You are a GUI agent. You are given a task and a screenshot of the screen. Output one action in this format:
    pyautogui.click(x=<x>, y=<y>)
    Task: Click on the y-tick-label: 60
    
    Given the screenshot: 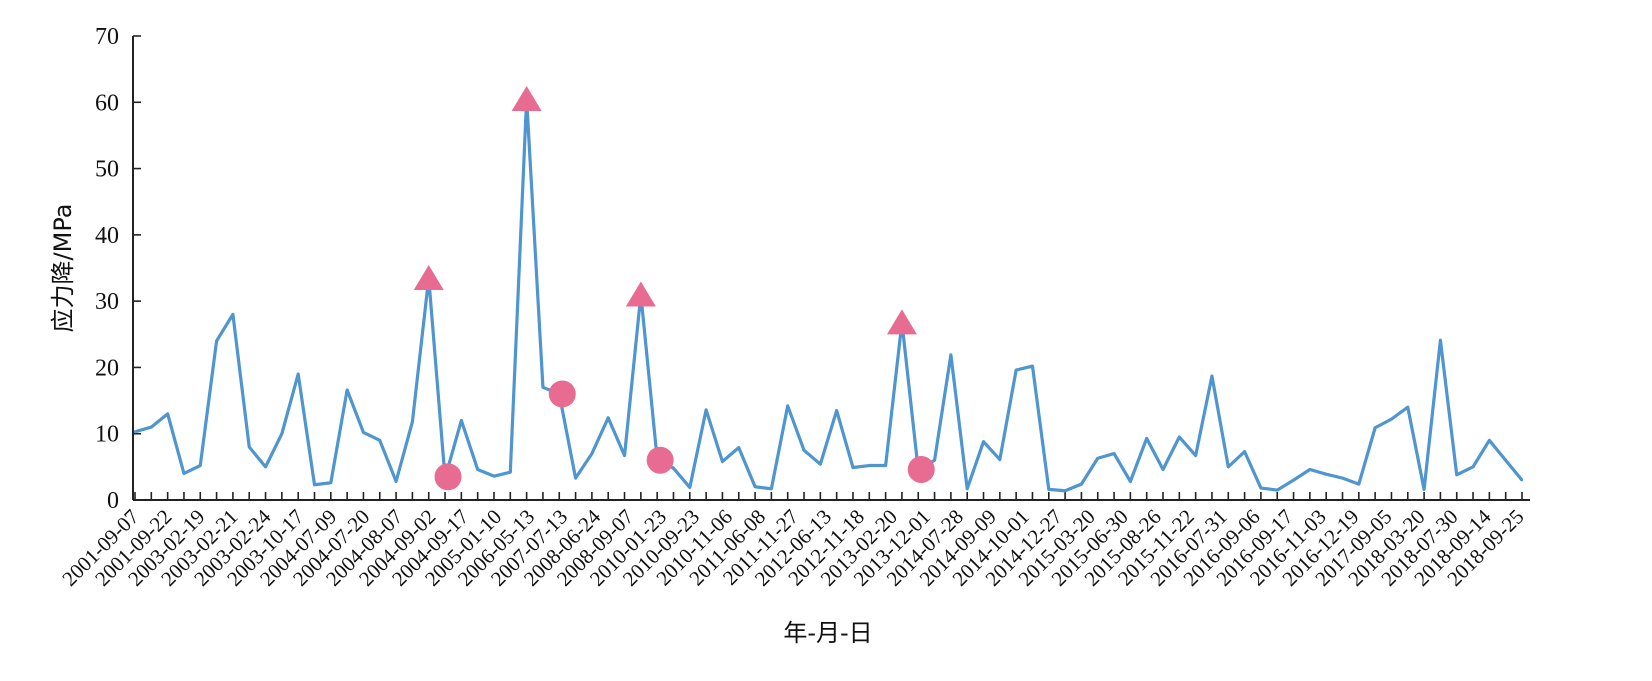 What is the action you would take?
    pyautogui.click(x=107, y=103)
    